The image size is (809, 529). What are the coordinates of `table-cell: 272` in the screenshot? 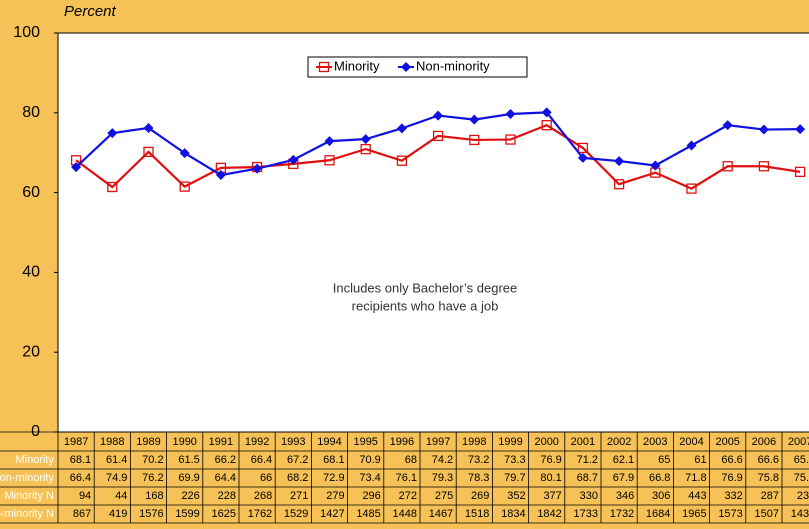 It's located at (408, 496).